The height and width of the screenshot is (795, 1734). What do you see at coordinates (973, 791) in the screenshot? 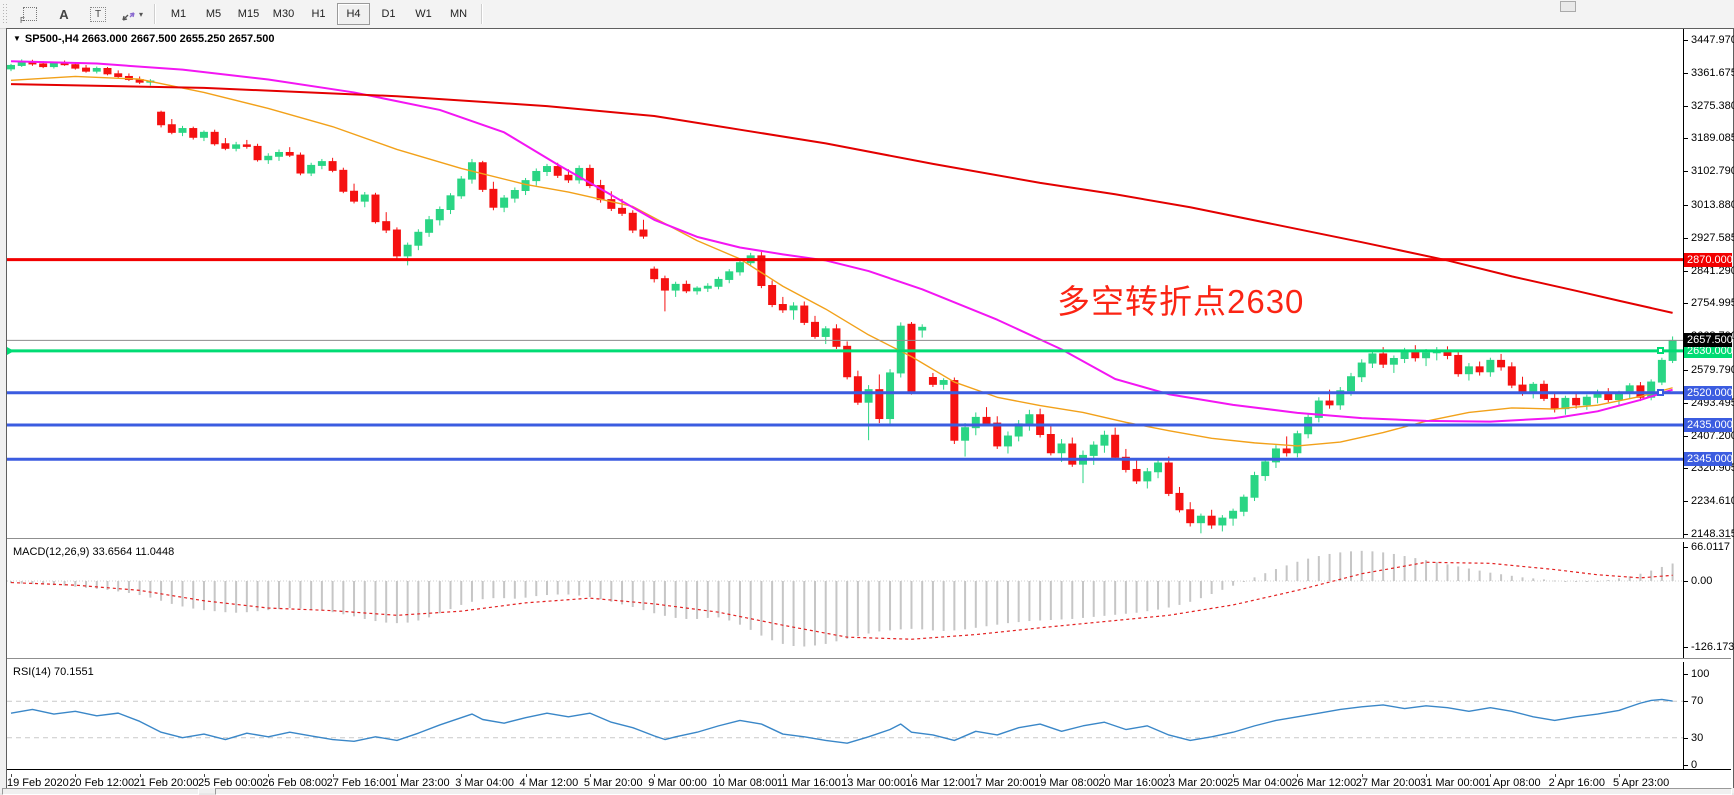
I see `status-panel-right` at bounding box center [973, 791].